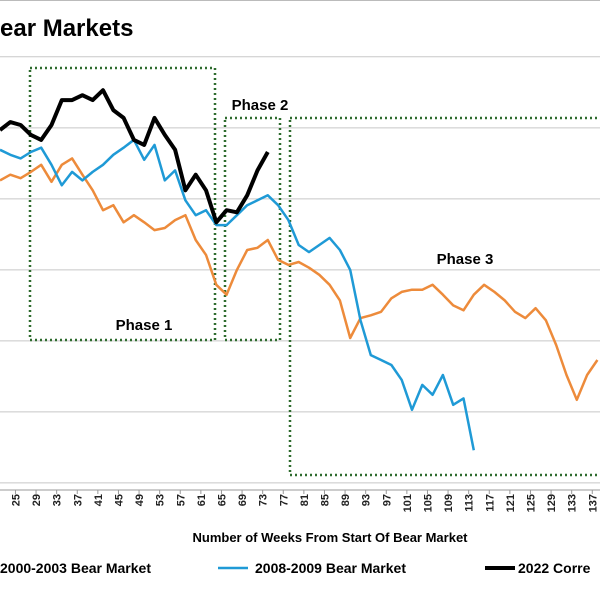 The height and width of the screenshot is (600, 600). I want to click on x-tick-label: 37, so click(78, 500).